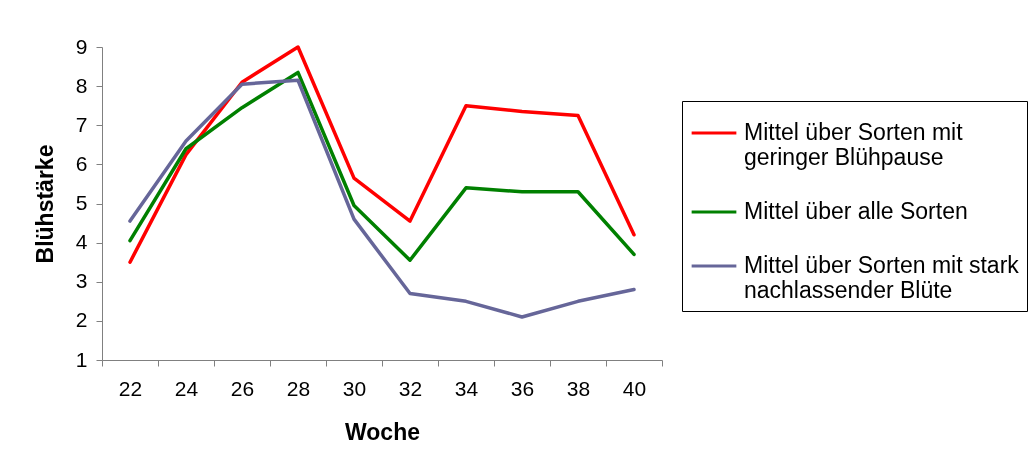  I want to click on x-tick-label: 28, so click(298, 388).